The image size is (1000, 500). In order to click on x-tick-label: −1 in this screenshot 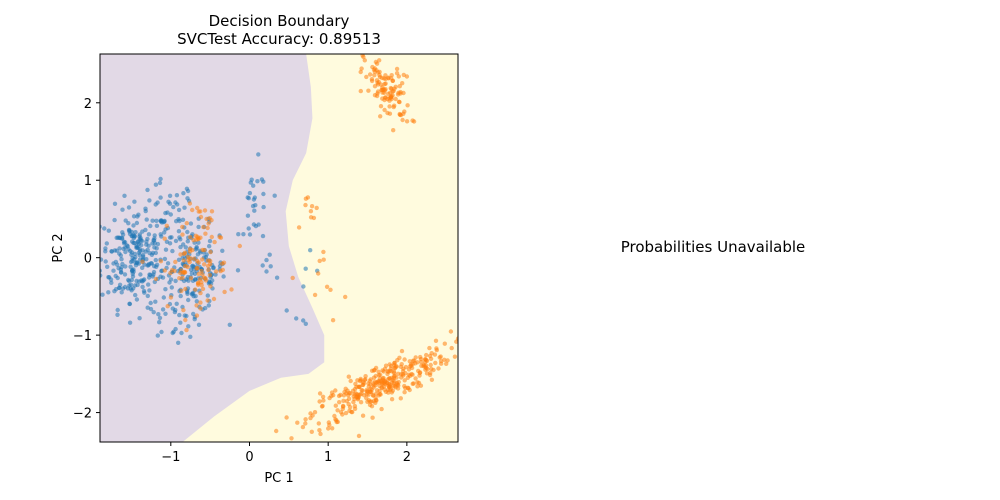, I will do `click(170, 457)`.